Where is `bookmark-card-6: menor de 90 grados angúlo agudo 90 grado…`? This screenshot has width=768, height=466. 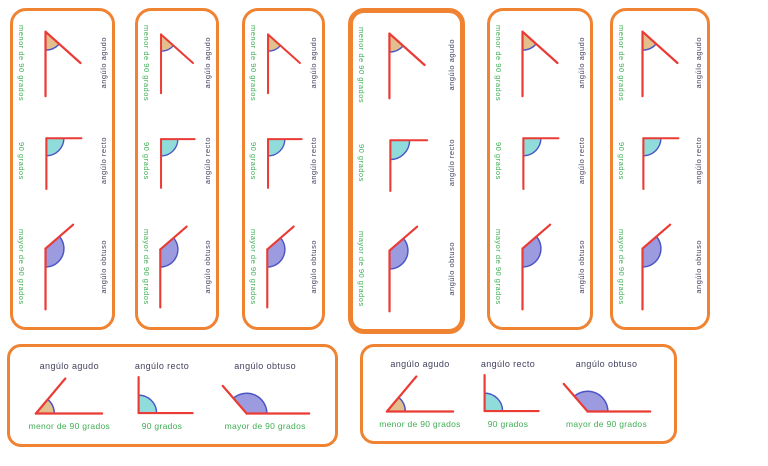 bookmark-card-6: menor de 90 grados angúlo agudo 90 grado… is located at coordinates (660, 169).